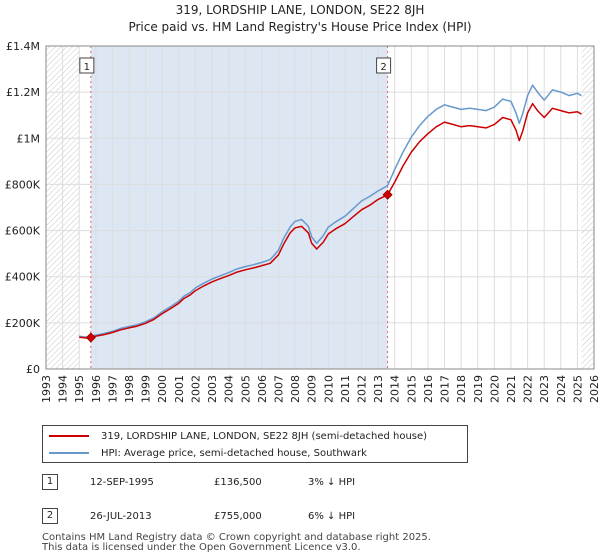 This screenshot has height=560, width=600. What do you see at coordinates (561, 389) in the screenshot?
I see `x-tick-label: 2024` at bounding box center [561, 389].